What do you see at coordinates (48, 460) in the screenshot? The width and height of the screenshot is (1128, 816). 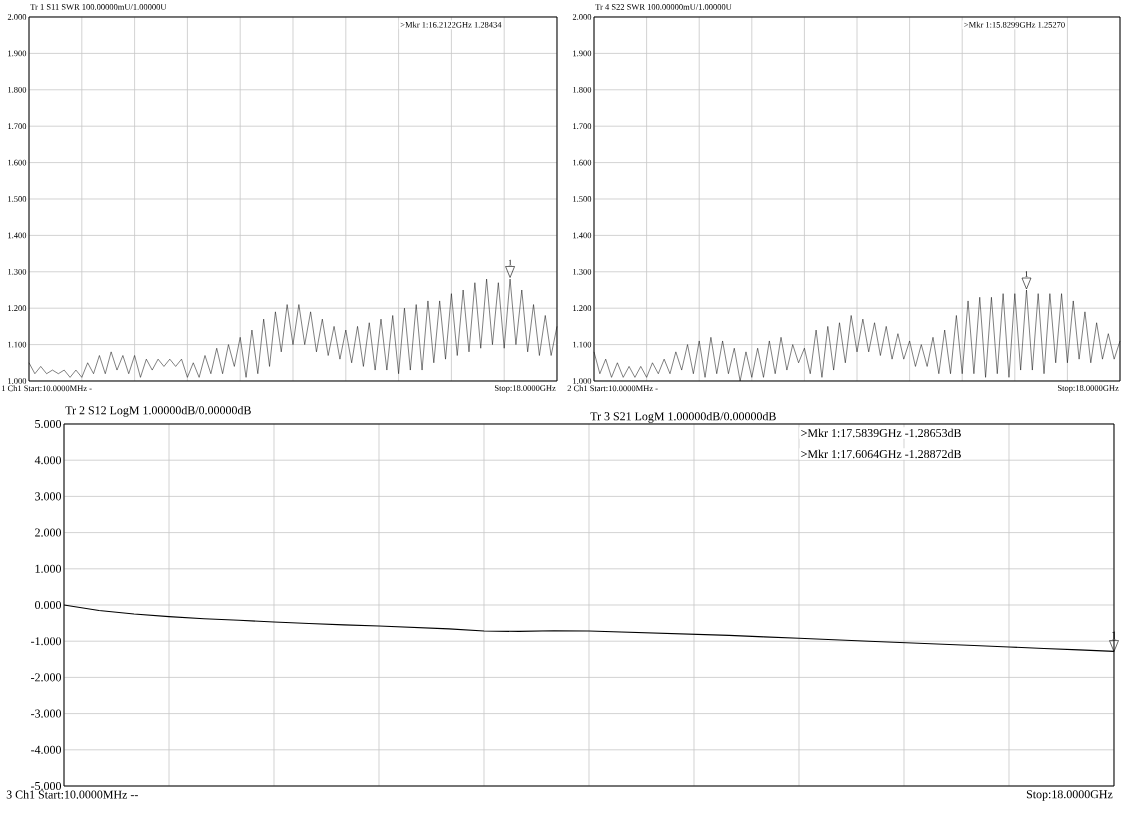 I see `y-tick-label: 4.000` at bounding box center [48, 460].